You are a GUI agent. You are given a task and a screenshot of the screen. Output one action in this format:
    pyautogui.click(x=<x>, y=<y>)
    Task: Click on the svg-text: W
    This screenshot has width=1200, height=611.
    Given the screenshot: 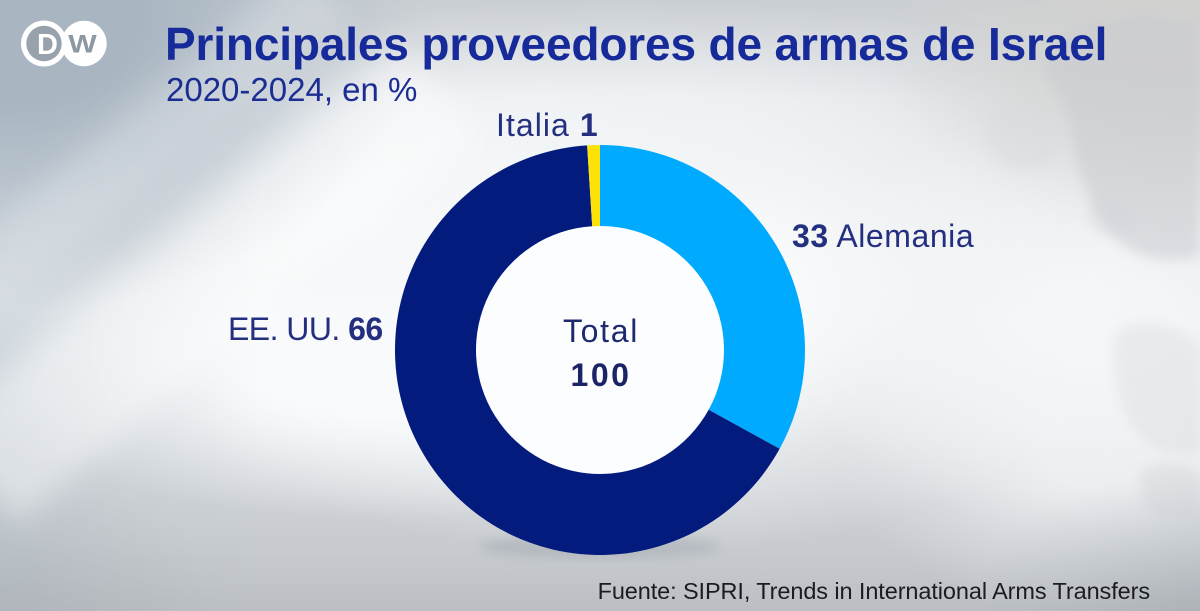 What is the action you would take?
    pyautogui.click(x=82, y=44)
    